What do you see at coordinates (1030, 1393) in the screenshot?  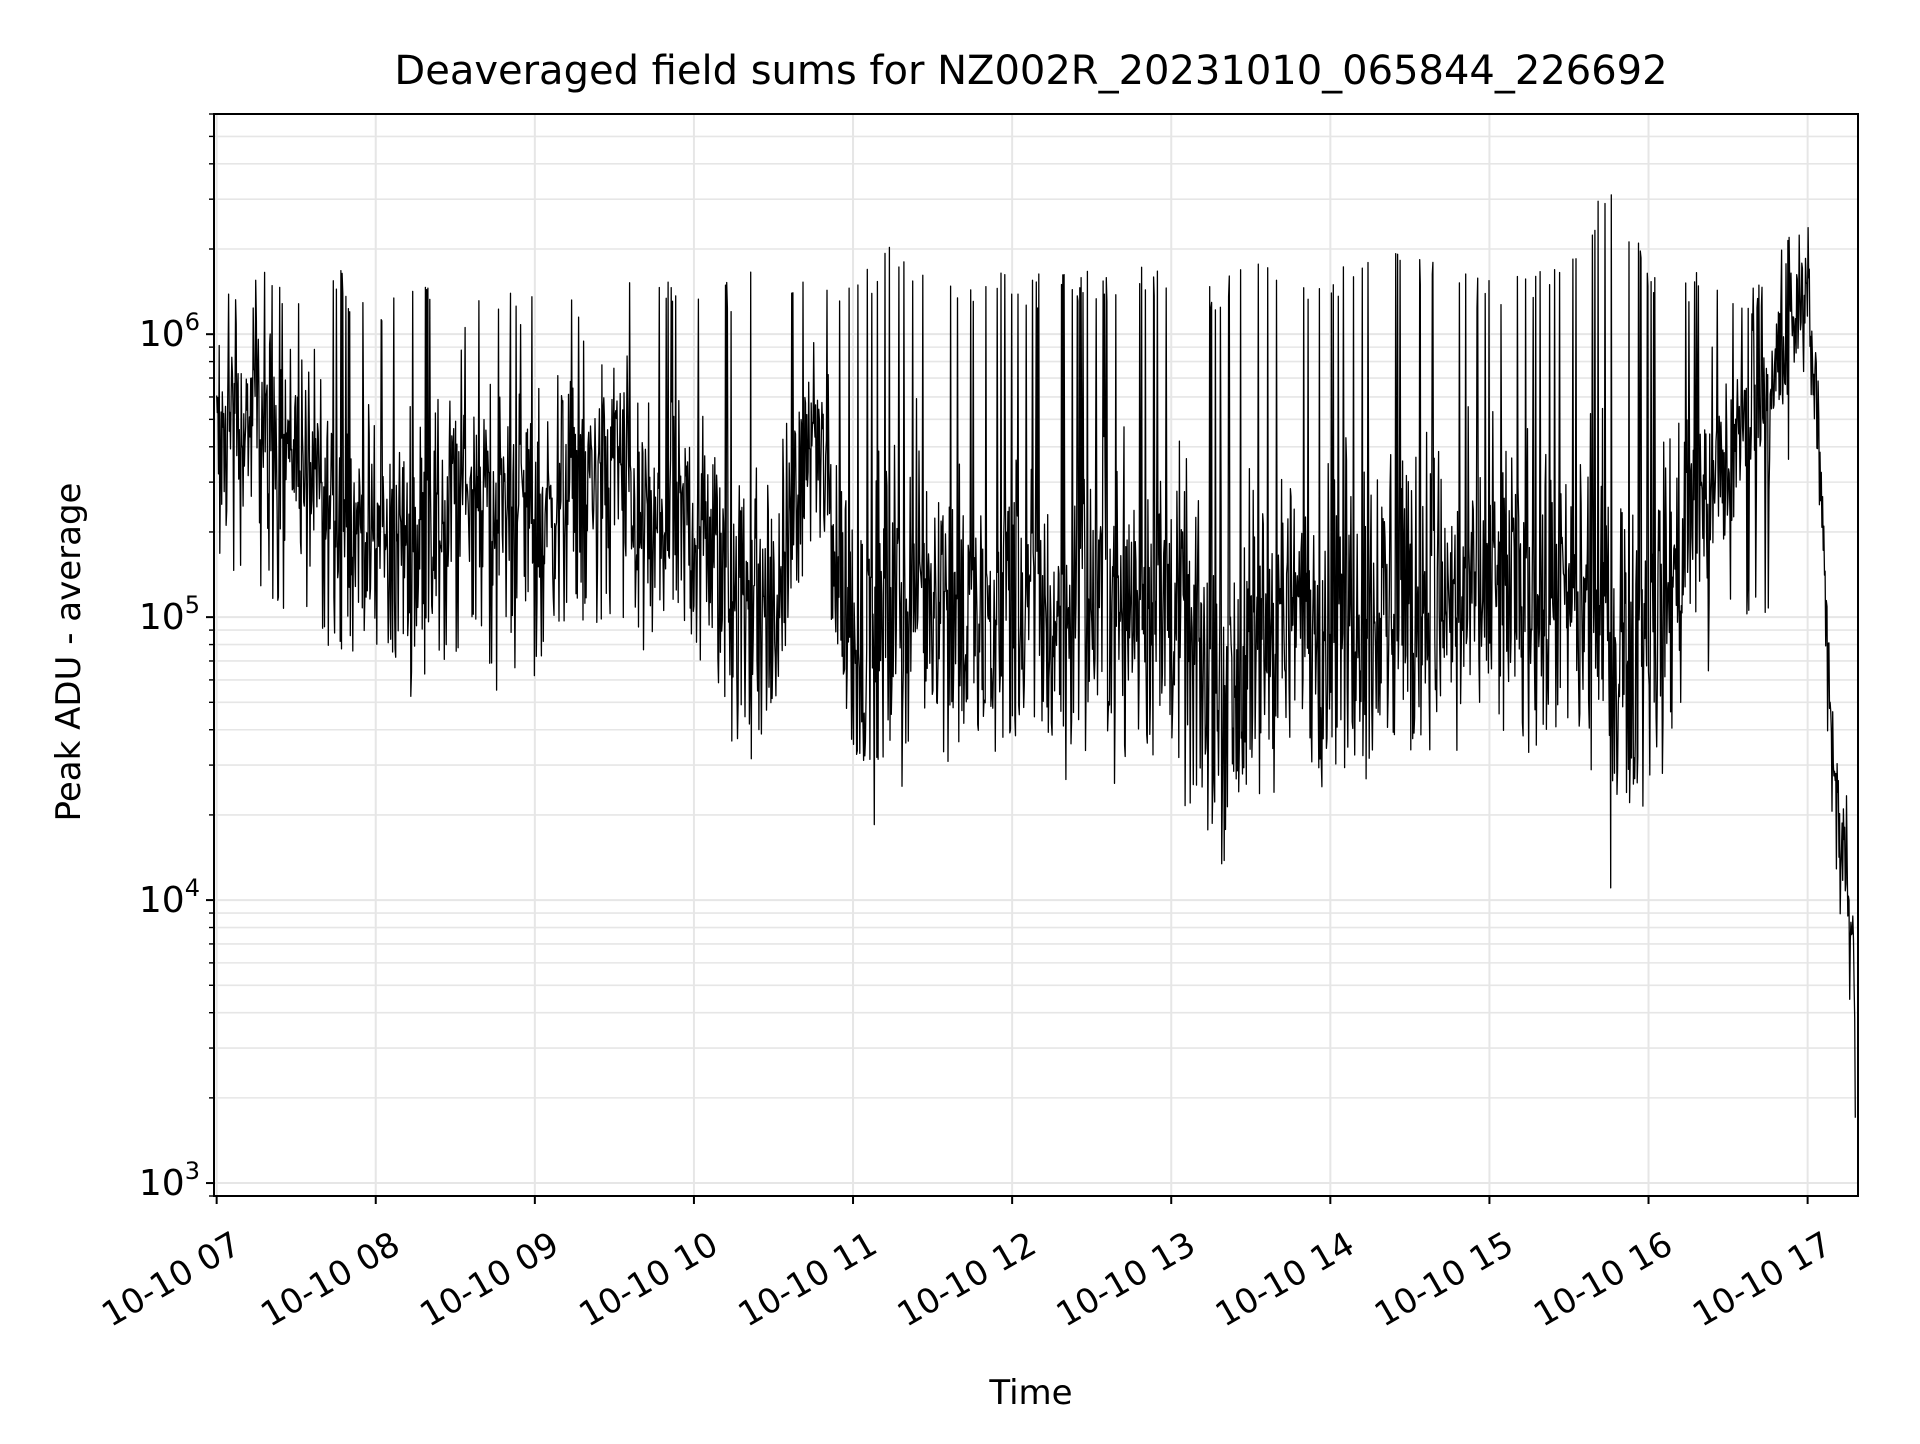 I see `x-axis-label: Time` at bounding box center [1030, 1393].